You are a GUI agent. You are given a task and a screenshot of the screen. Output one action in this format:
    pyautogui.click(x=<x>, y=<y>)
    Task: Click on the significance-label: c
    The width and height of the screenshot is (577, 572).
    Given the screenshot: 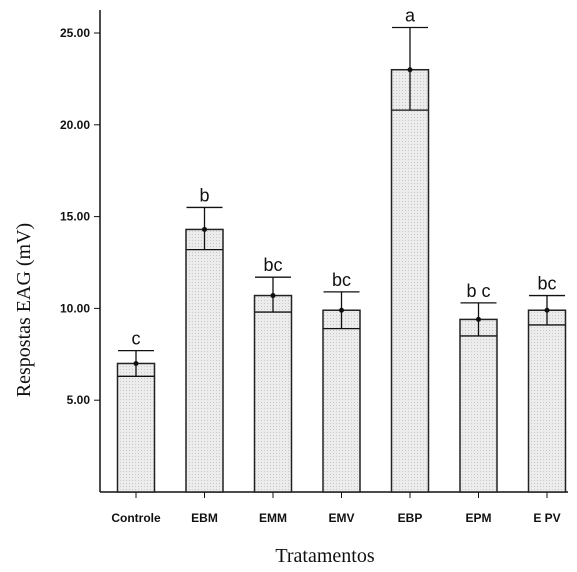 What is the action you would take?
    pyautogui.click(x=136, y=339)
    